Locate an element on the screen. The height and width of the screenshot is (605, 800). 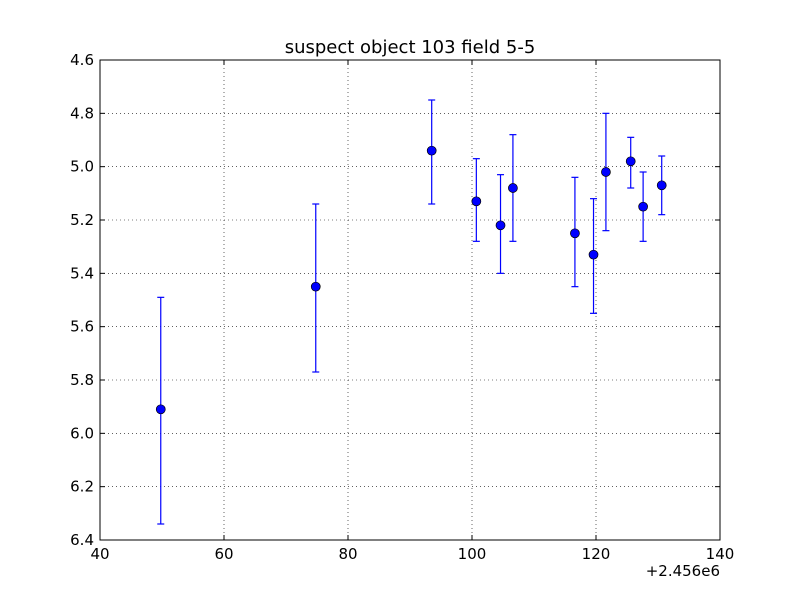
y-tick-label: 5.8 is located at coordinates (82, 380).